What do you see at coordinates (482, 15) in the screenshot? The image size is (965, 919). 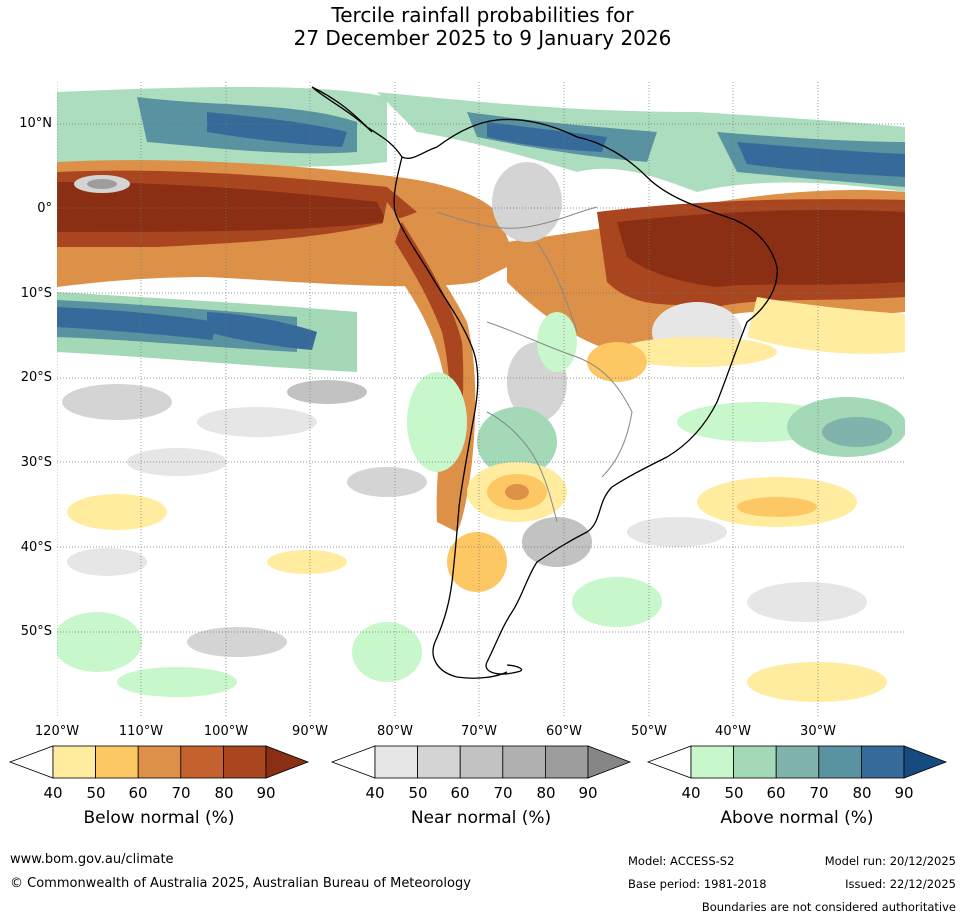 I see `title-line-1: Tercile rainfall probabilities for` at bounding box center [482, 15].